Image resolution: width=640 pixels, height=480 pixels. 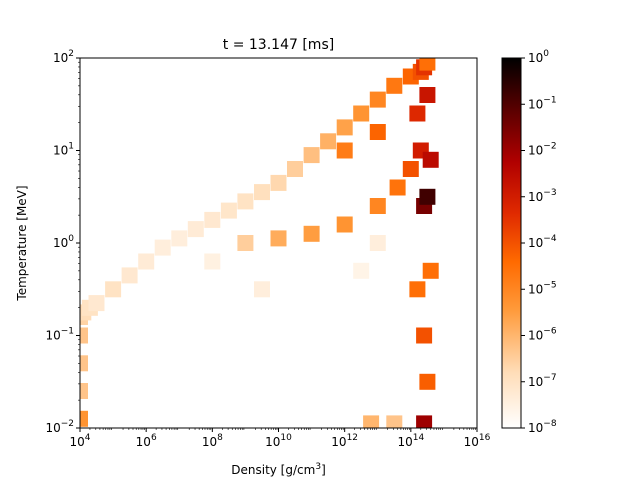 What do you see at coordinates (542, 335) in the screenshot?
I see `colorbar-tick-label: 10⁻⁶` at bounding box center [542, 335].